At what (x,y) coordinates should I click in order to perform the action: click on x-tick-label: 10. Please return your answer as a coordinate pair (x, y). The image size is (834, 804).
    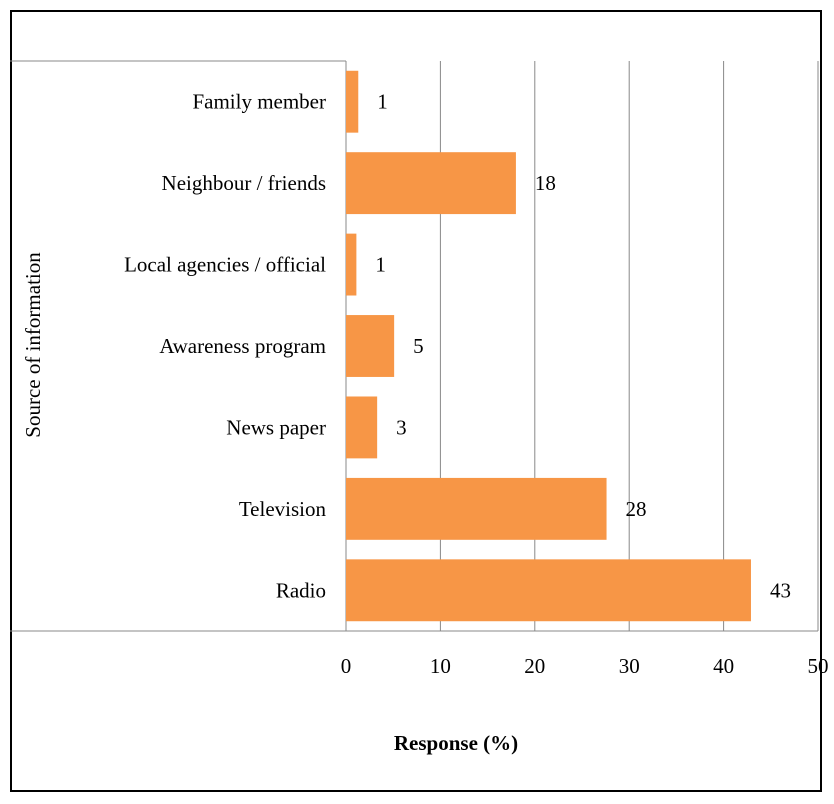
    Looking at the image, I should click on (440, 666).